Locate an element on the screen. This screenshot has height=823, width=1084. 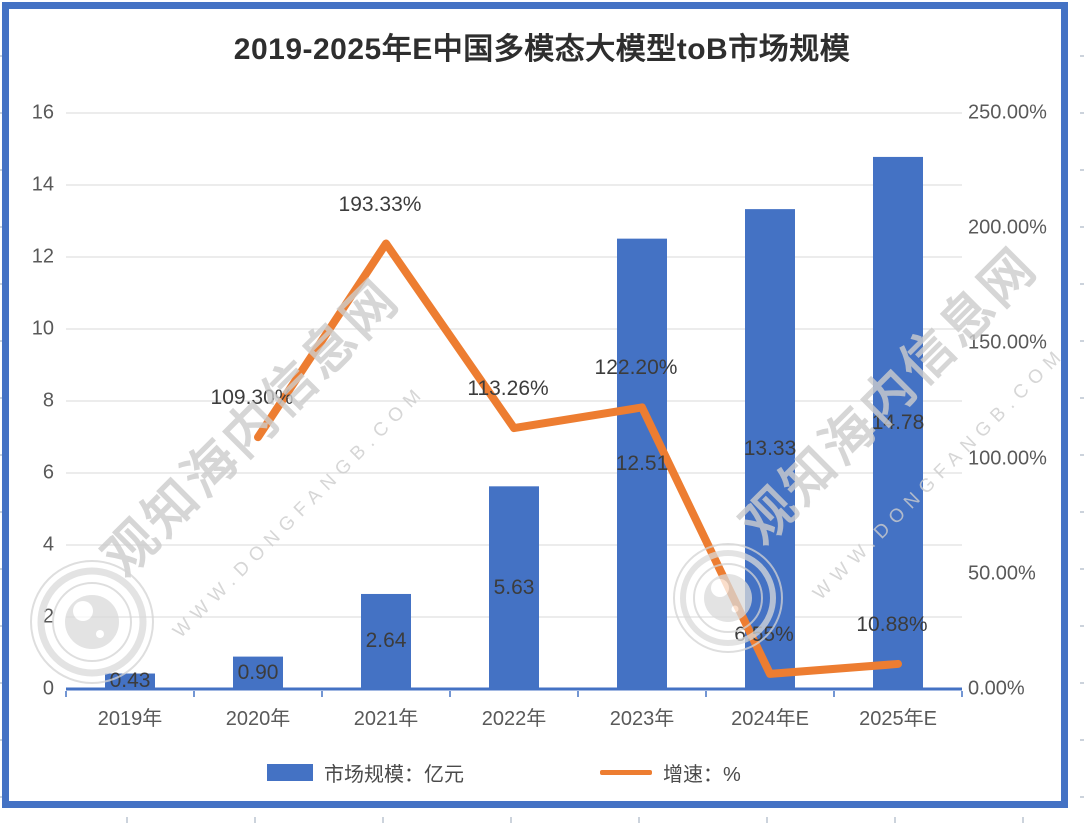
legend-line-swatch is located at coordinates (626, 772).